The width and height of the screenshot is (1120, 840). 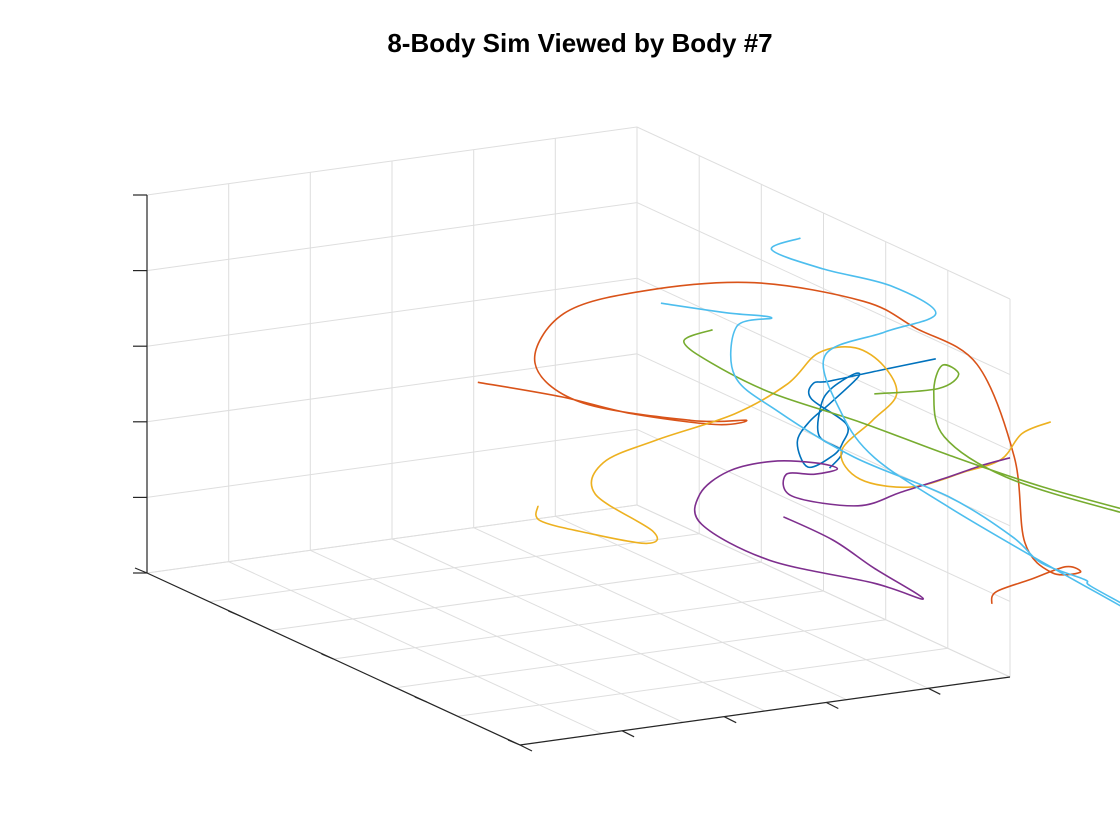 I want to click on x-axis, so click(x=765, y=711).